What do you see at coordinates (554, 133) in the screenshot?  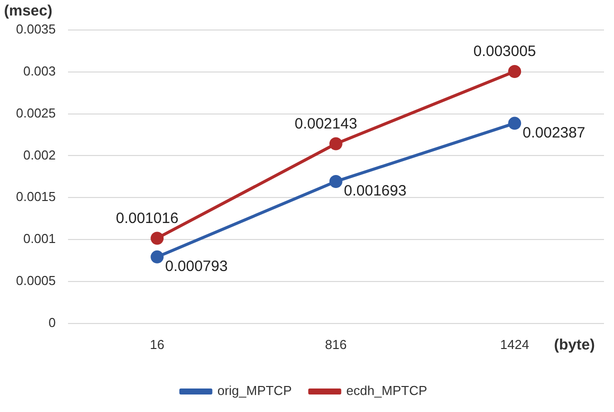 I see `data-label: 0.002387` at bounding box center [554, 133].